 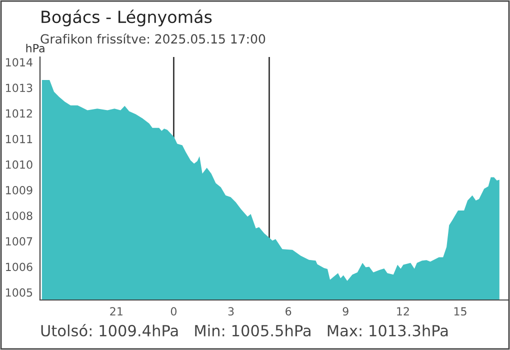 I want to click on chart-title: Bogács - Légnyomás, so click(x=127, y=18).